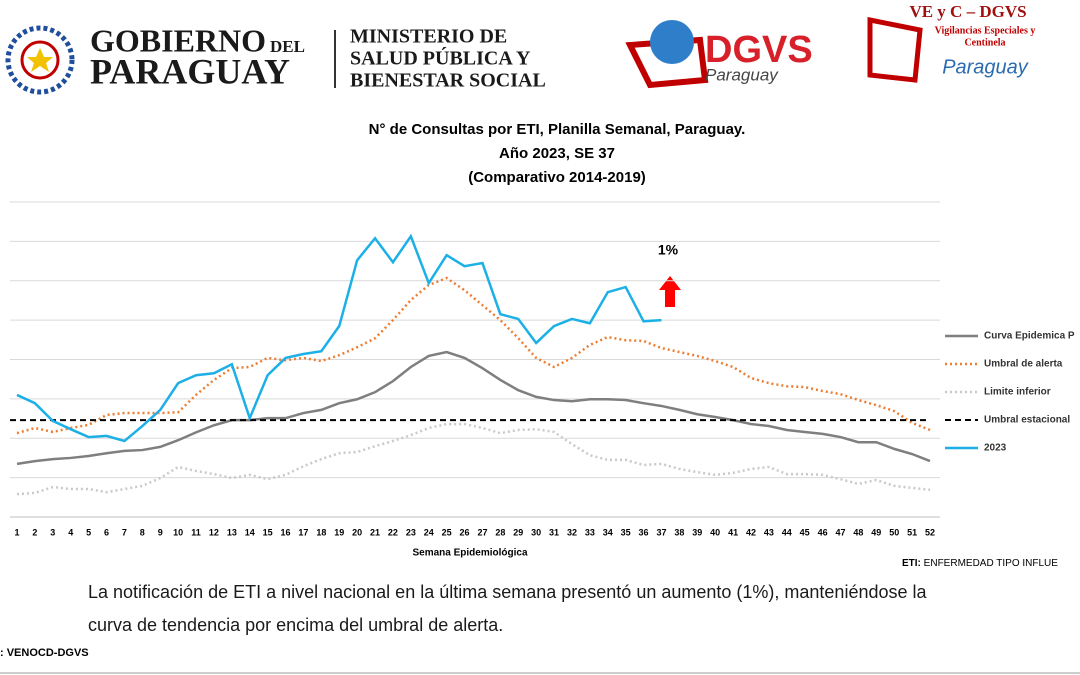 This screenshot has height=675, width=1080. I want to click on x-tick-label: 35, so click(626, 532).